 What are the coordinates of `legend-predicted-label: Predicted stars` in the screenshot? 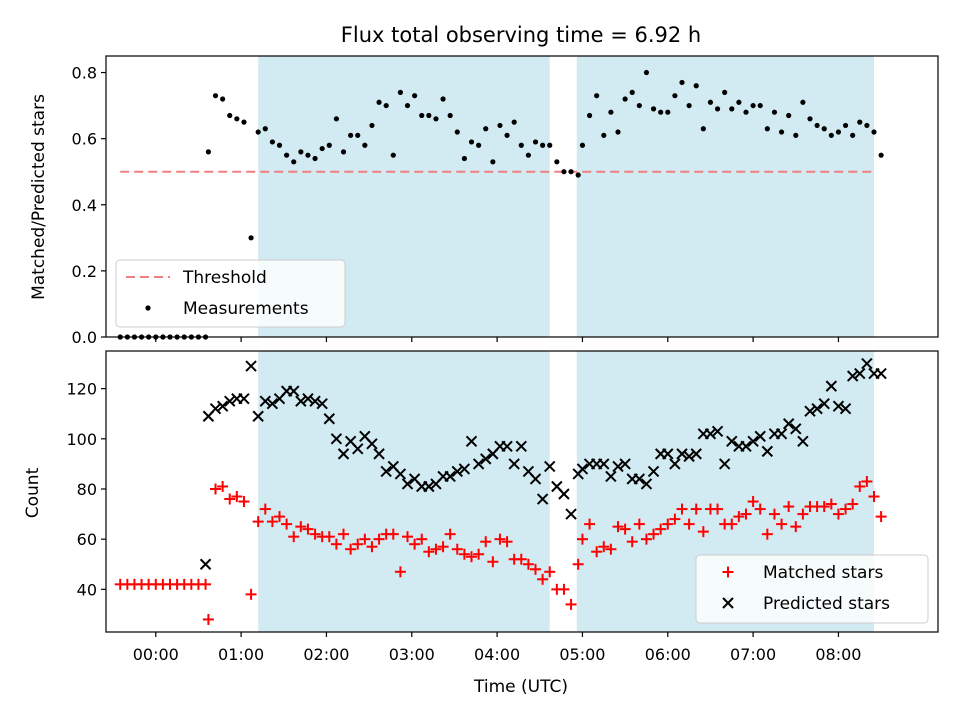 It's located at (826, 604).